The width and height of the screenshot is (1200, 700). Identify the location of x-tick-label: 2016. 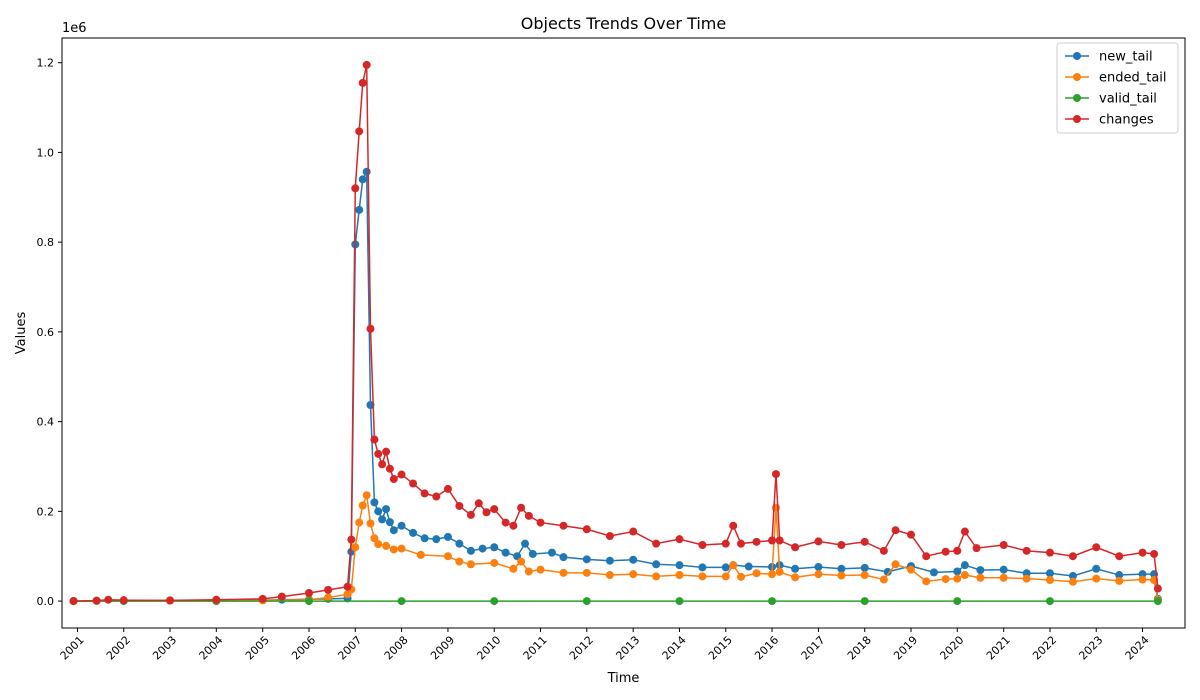
(766, 648).